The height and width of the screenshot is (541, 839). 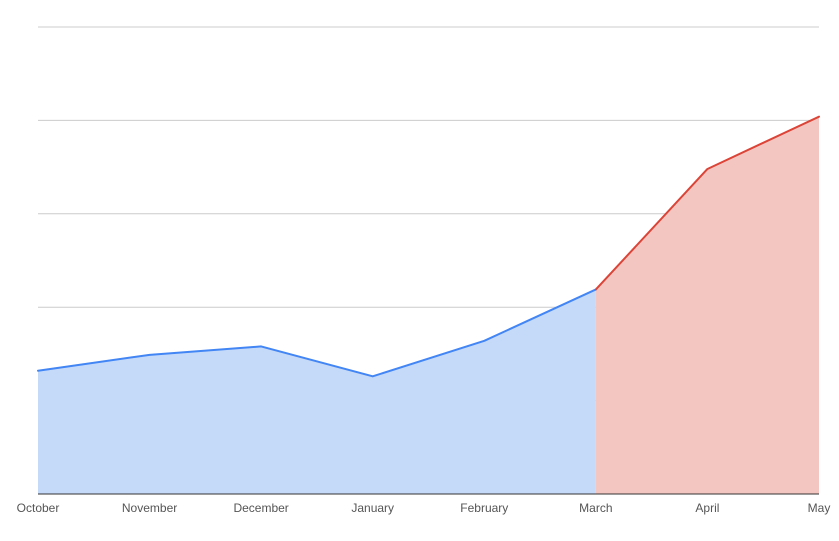 What do you see at coordinates (260, 508) in the screenshot?
I see `x-tick-label: December` at bounding box center [260, 508].